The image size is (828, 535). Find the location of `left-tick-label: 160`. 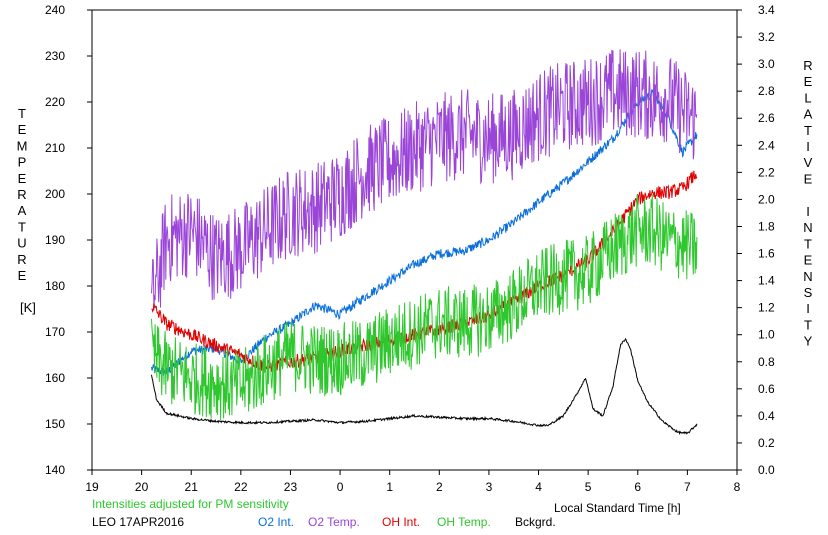

left-tick-label: 160 is located at coordinates (55, 378).